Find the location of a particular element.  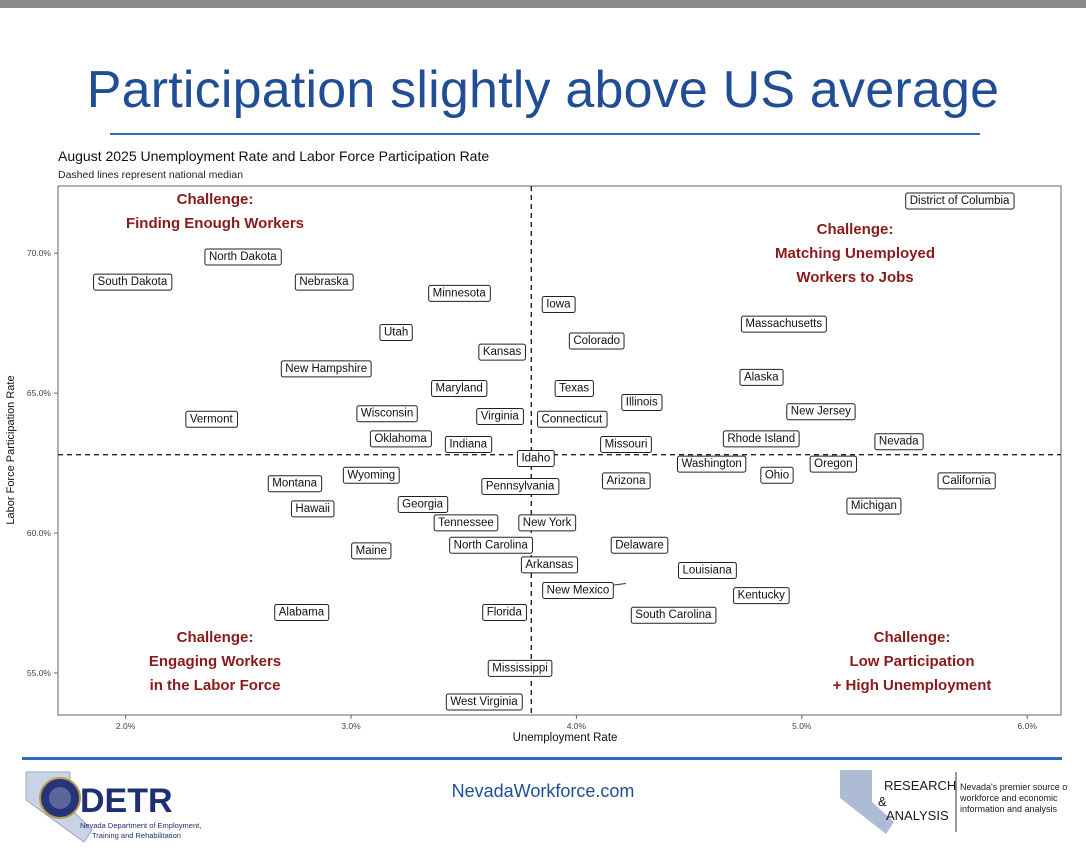

label-box-virginia is located at coordinates (500, 417).